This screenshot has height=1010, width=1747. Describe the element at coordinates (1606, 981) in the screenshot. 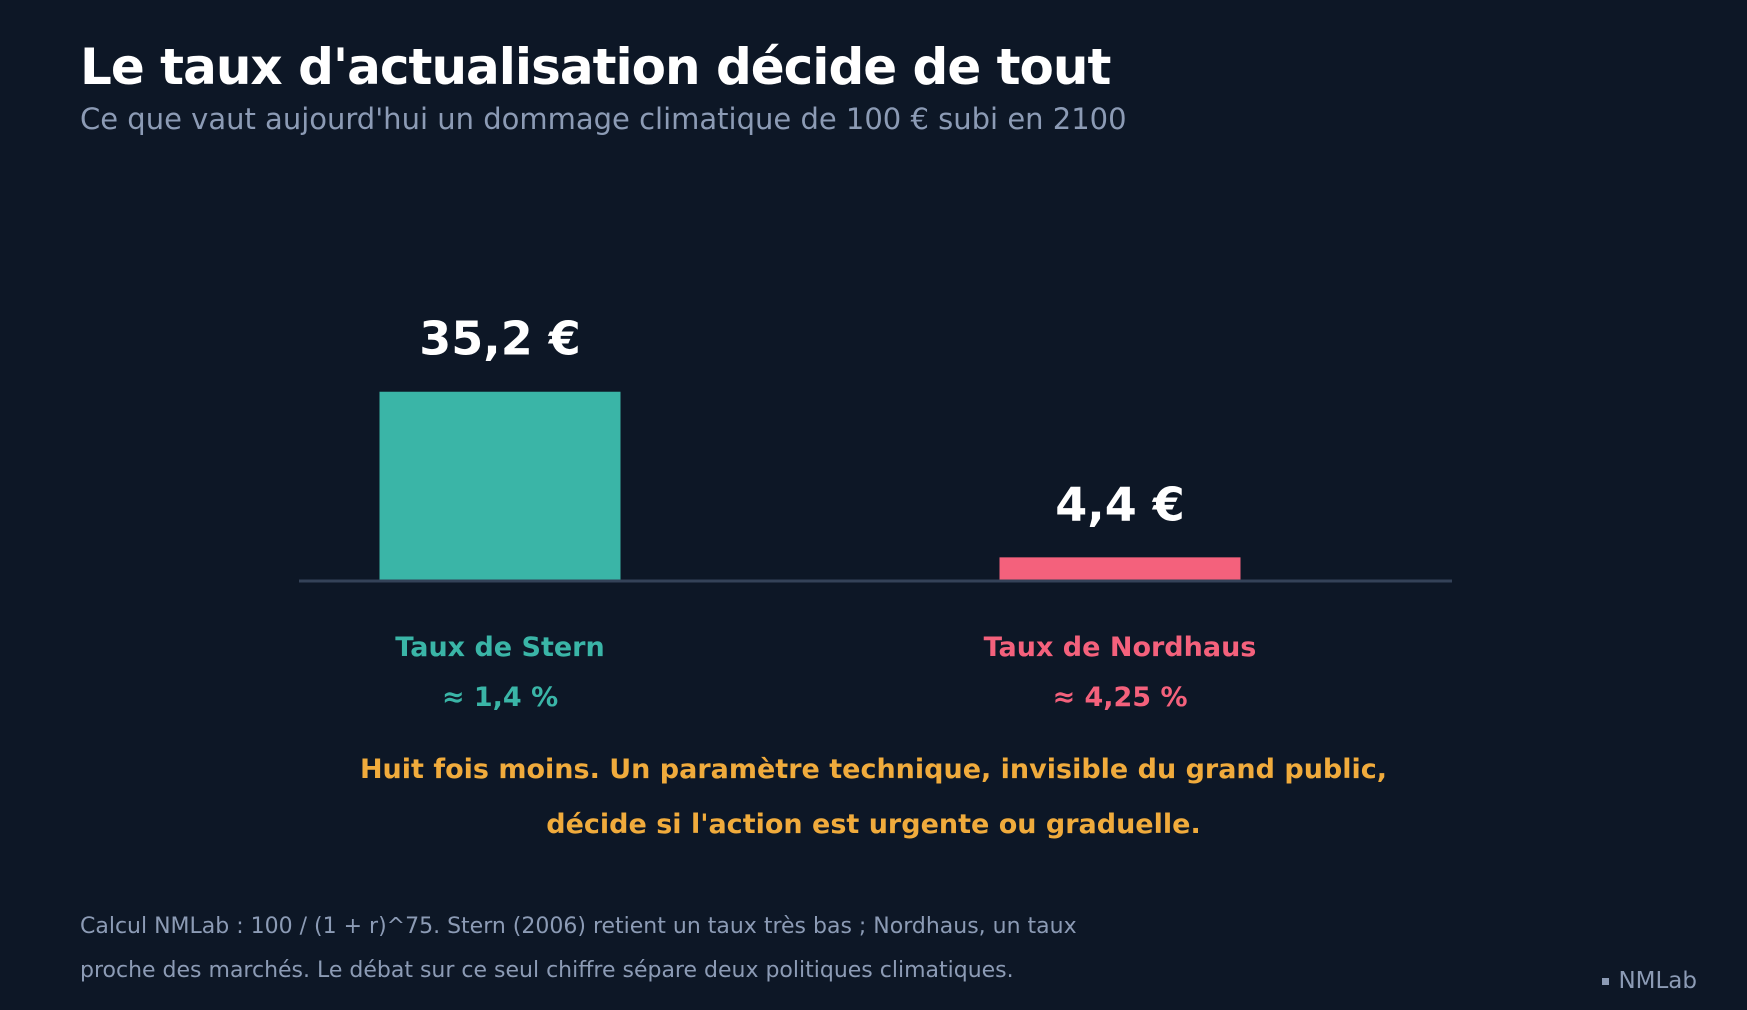

I see `brand-square-icon` at that location.